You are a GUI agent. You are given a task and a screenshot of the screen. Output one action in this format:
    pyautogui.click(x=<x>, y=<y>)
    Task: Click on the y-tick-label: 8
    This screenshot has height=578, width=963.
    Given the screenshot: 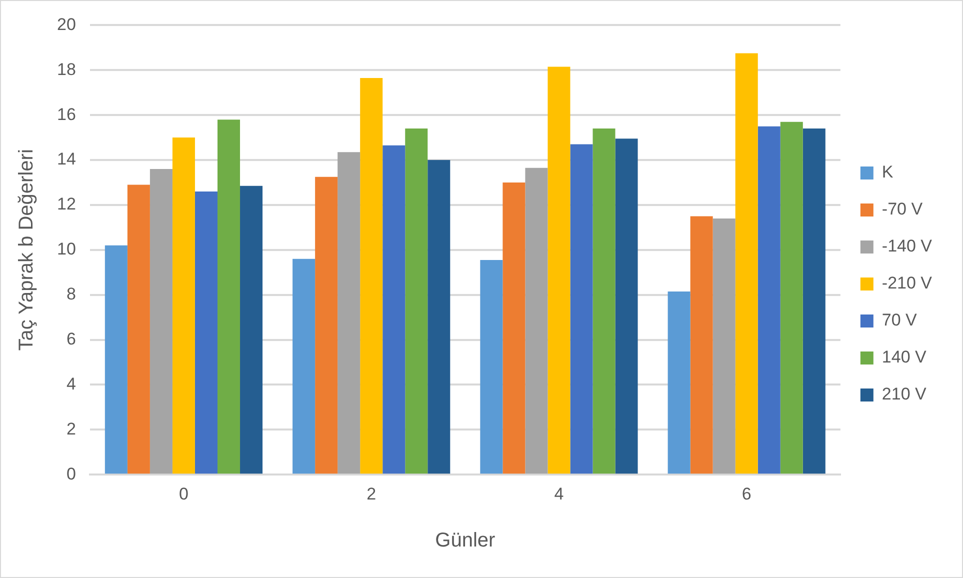 What is the action you would take?
    pyautogui.click(x=71, y=294)
    